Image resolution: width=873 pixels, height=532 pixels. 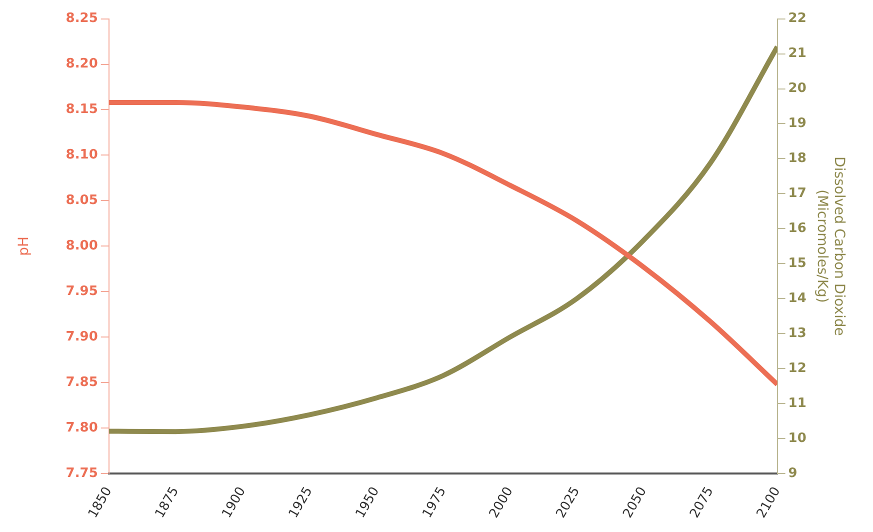 I want to click on y2-tick-label: 15, so click(x=797, y=264).